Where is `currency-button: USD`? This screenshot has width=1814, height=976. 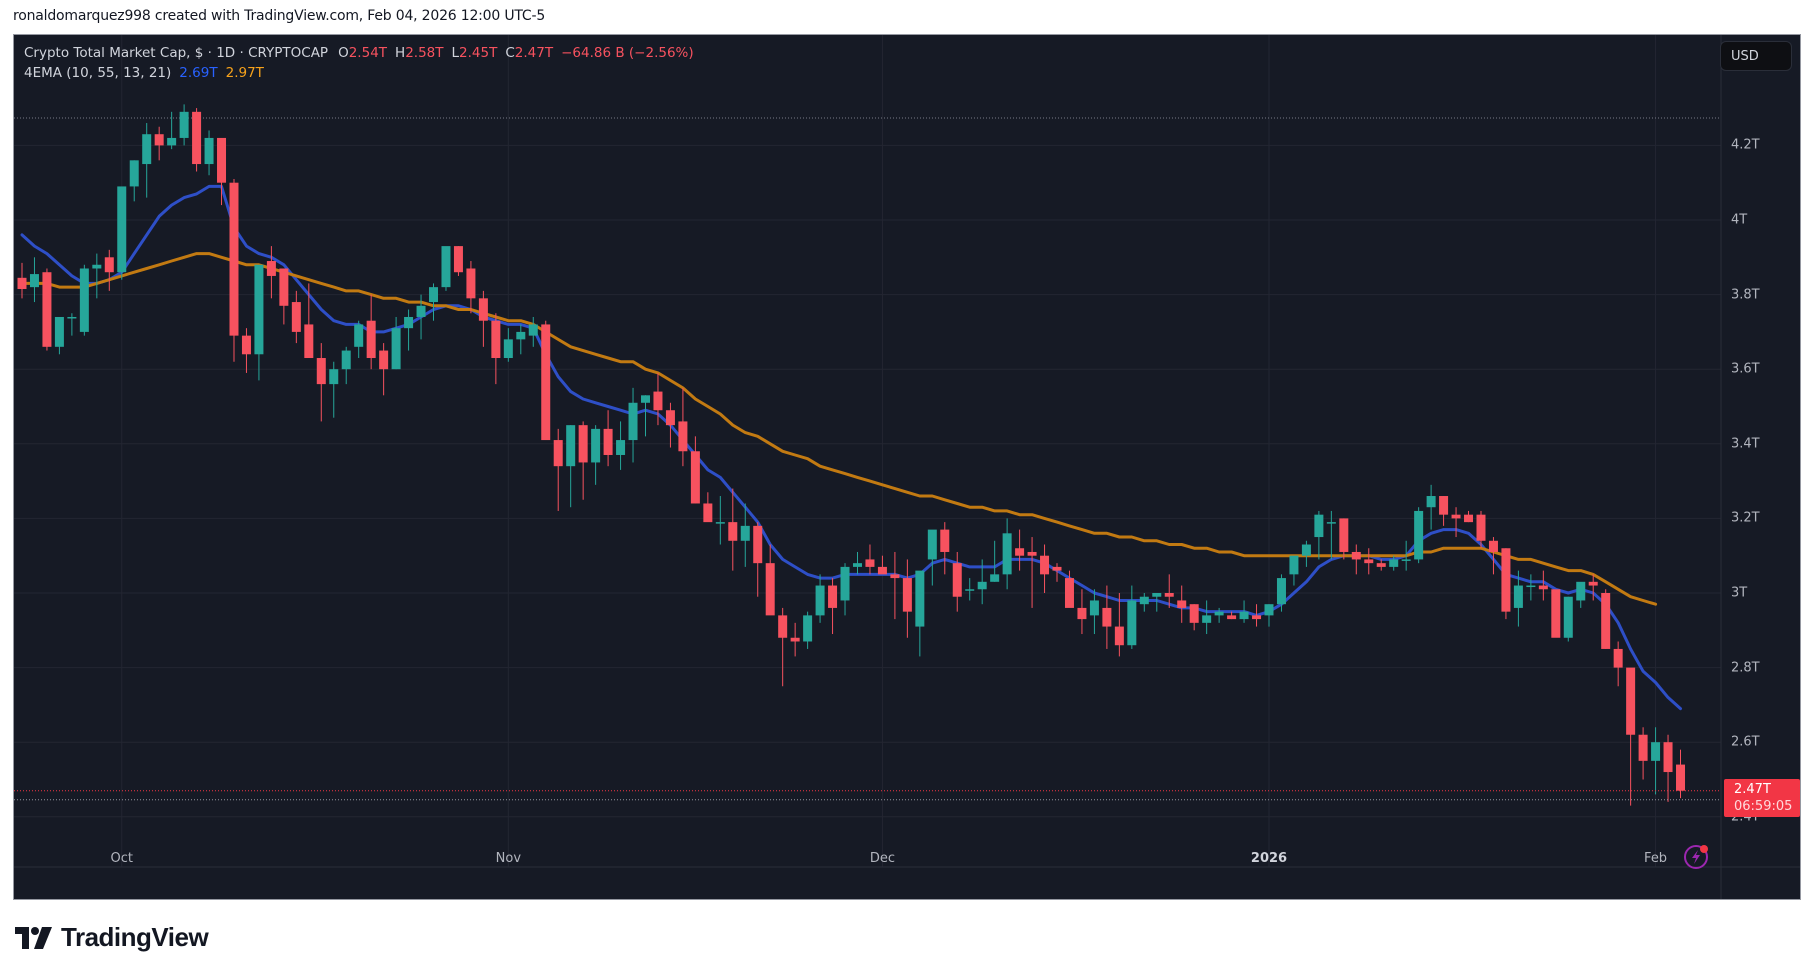
currency-button: USD is located at coordinates (1756, 56).